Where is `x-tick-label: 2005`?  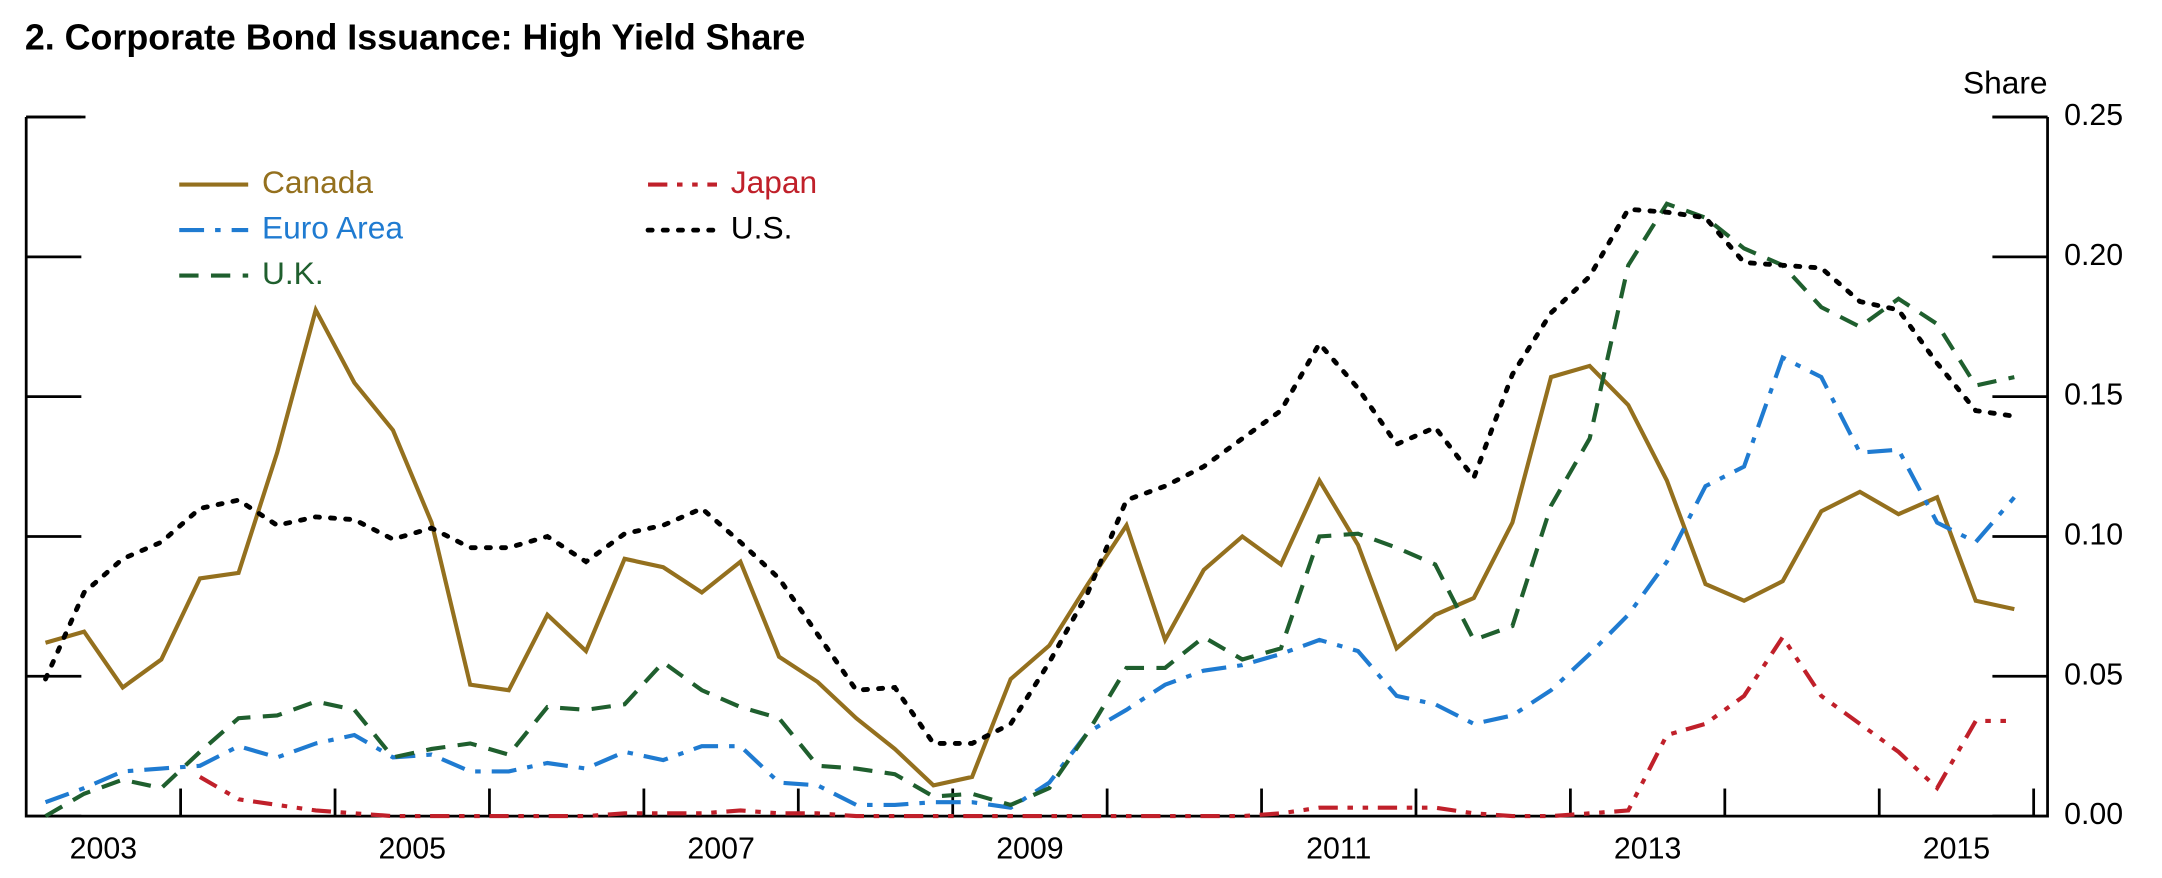
x-tick-label: 2005 is located at coordinates (412, 849).